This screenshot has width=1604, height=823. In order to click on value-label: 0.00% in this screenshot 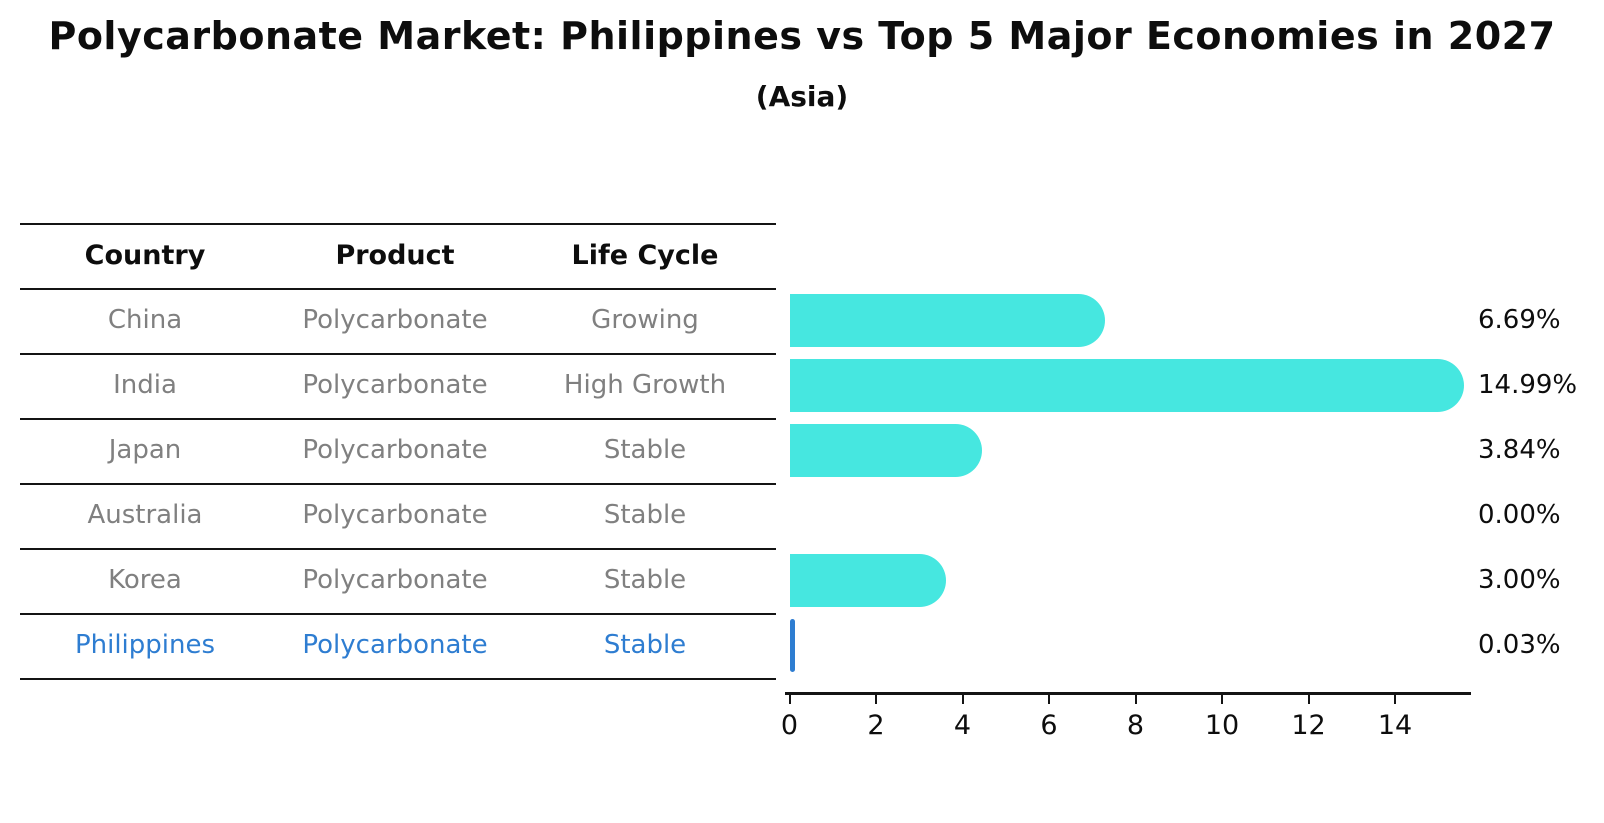, I will do `click(1519, 515)`.